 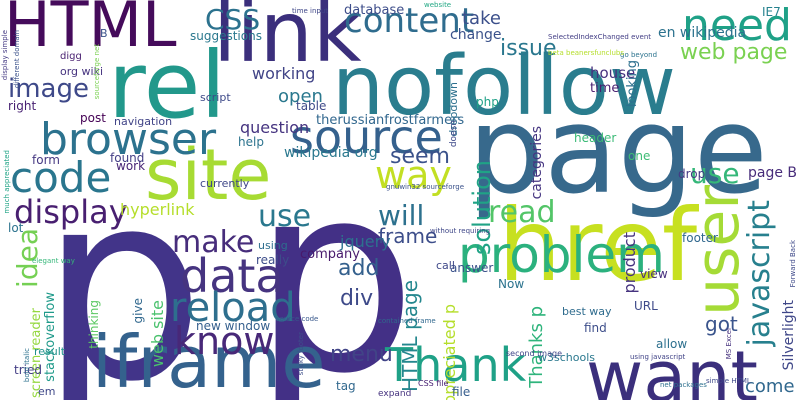 What do you see at coordinates (759, 273) in the screenshot?
I see `word-javascript: javascript` at bounding box center [759, 273].